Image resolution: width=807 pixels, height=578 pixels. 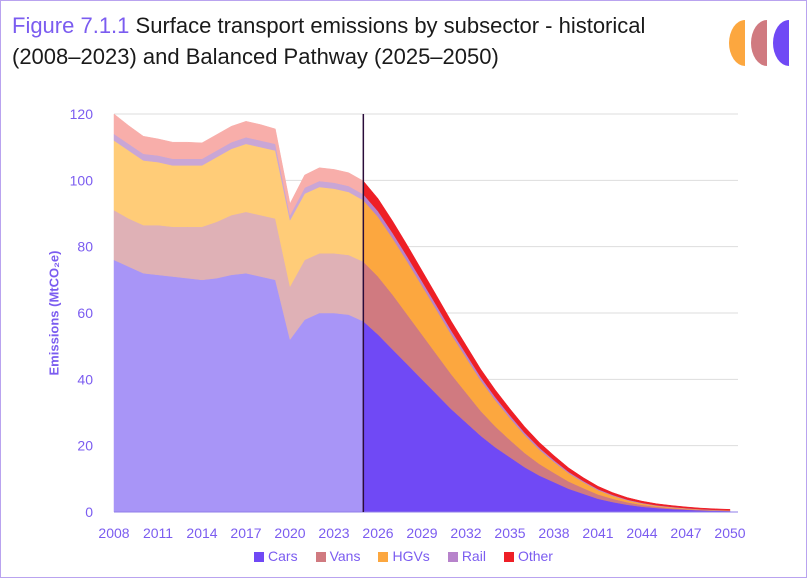 What do you see at coordinates (737, 43) in the screenshot?
I see `logo-shape-orange` at bounding box center [737, 43].